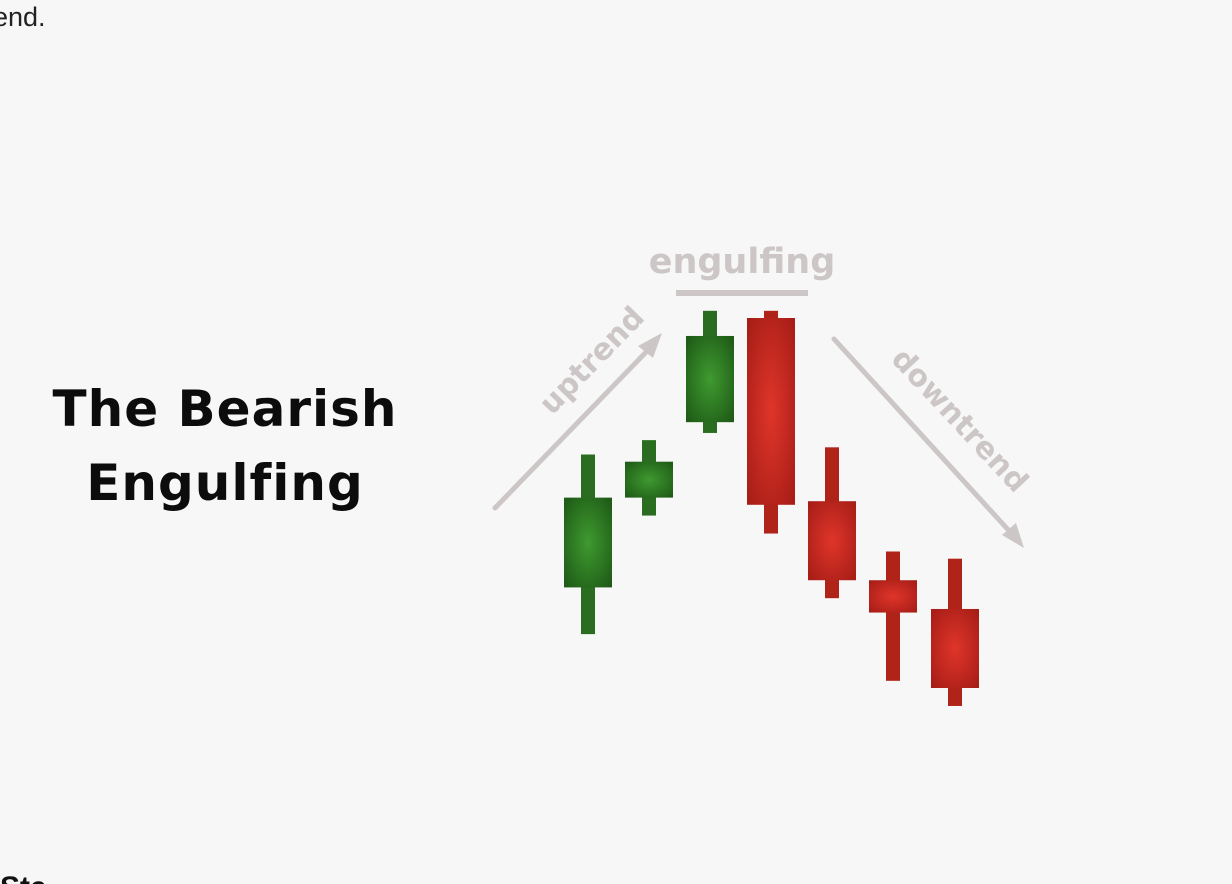 This screenshot has height=884, width=1232. Describe the element at coordinates (23, 17) in the screenshot. I see `intro-text-fragment: rend.` at that location.